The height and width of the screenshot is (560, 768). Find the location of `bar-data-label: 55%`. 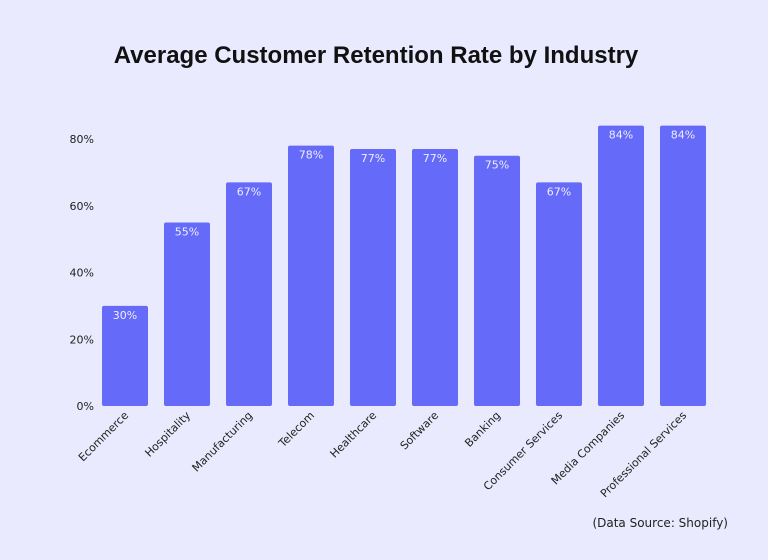

bar-data-label: 55% is located at coordinates (187, 231).